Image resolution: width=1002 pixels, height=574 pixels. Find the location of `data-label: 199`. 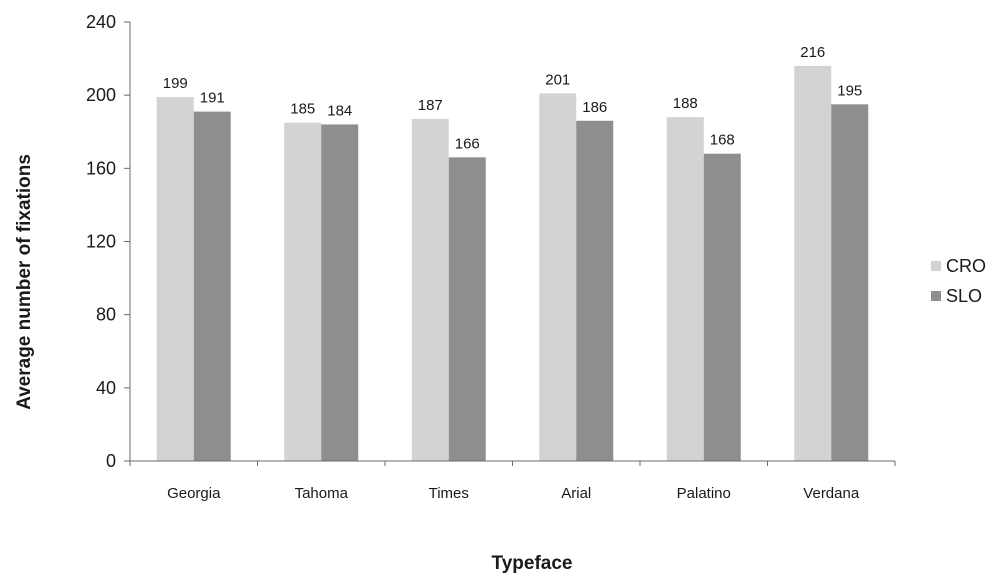

data-label: 199 is located at coordinates (175, 83).